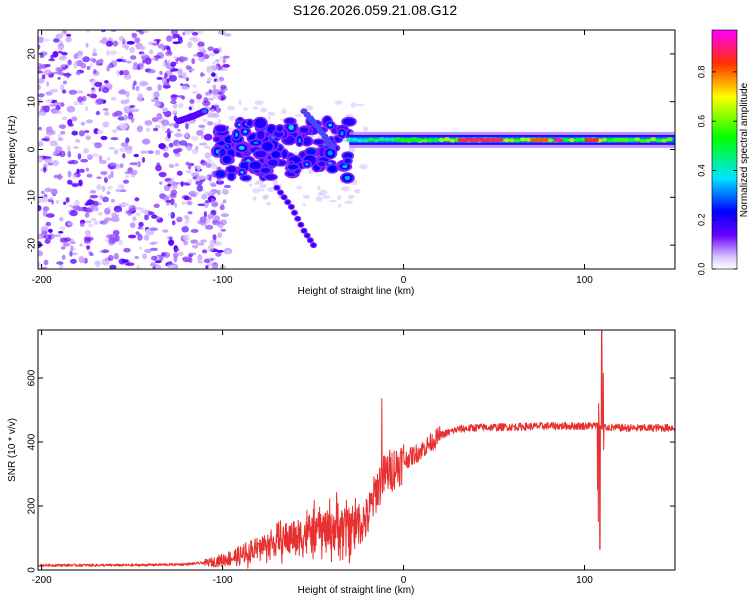  What do you see at coordinates (291, 127) in the screenshot?
I see `cluster-blob-core` at bounding box center [291, 127].